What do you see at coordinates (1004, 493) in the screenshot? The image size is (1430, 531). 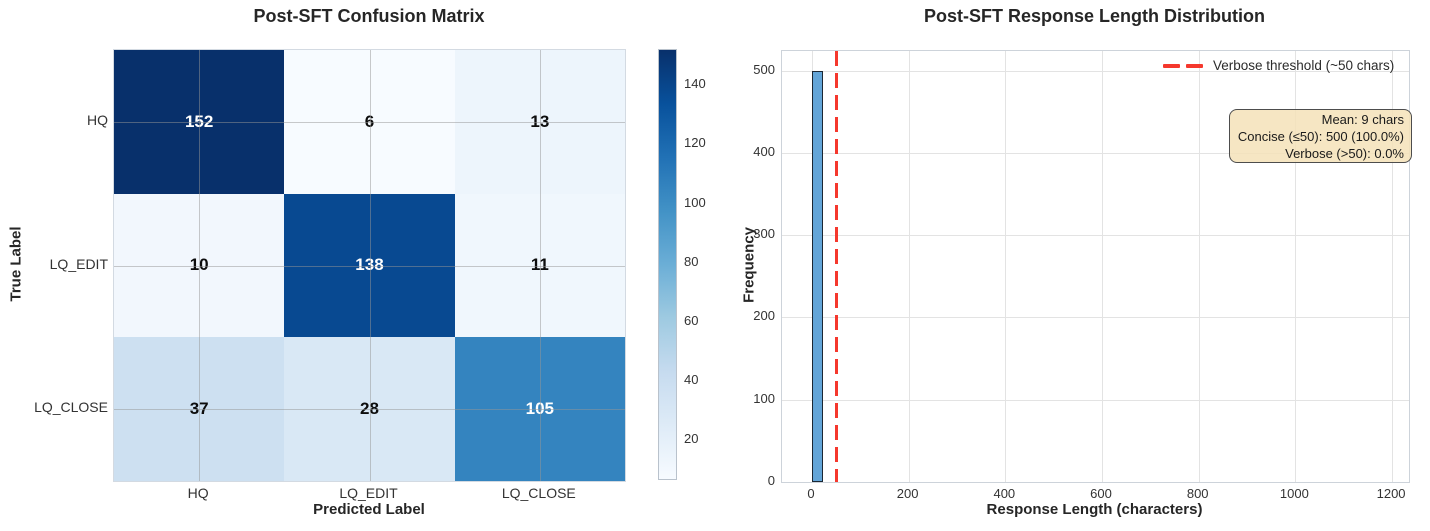 I see `histogram-x-tick-label: 400` at bounding box center [1004, 493].